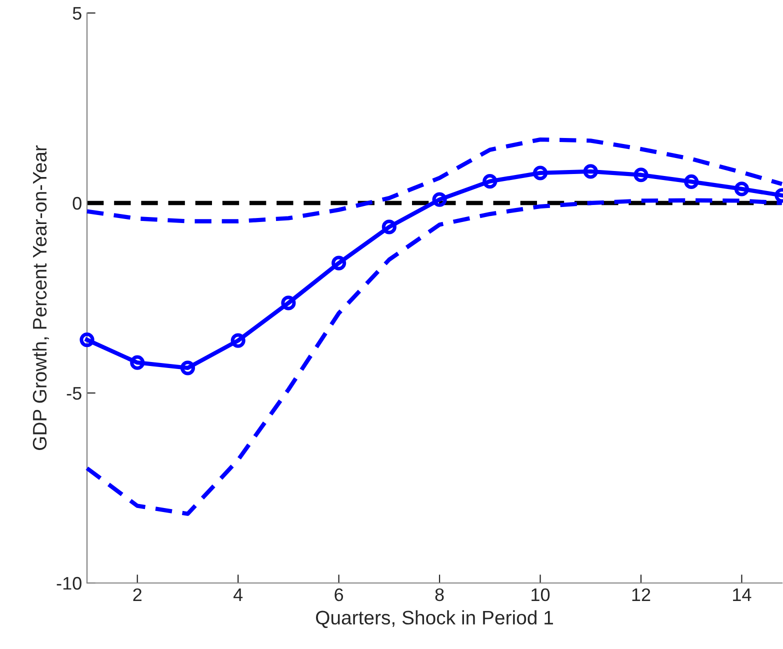  What do you see at coordinates (77, 13) in the screenshot?
I see `y-tick-label: 5` at bounding box center [77, 13].